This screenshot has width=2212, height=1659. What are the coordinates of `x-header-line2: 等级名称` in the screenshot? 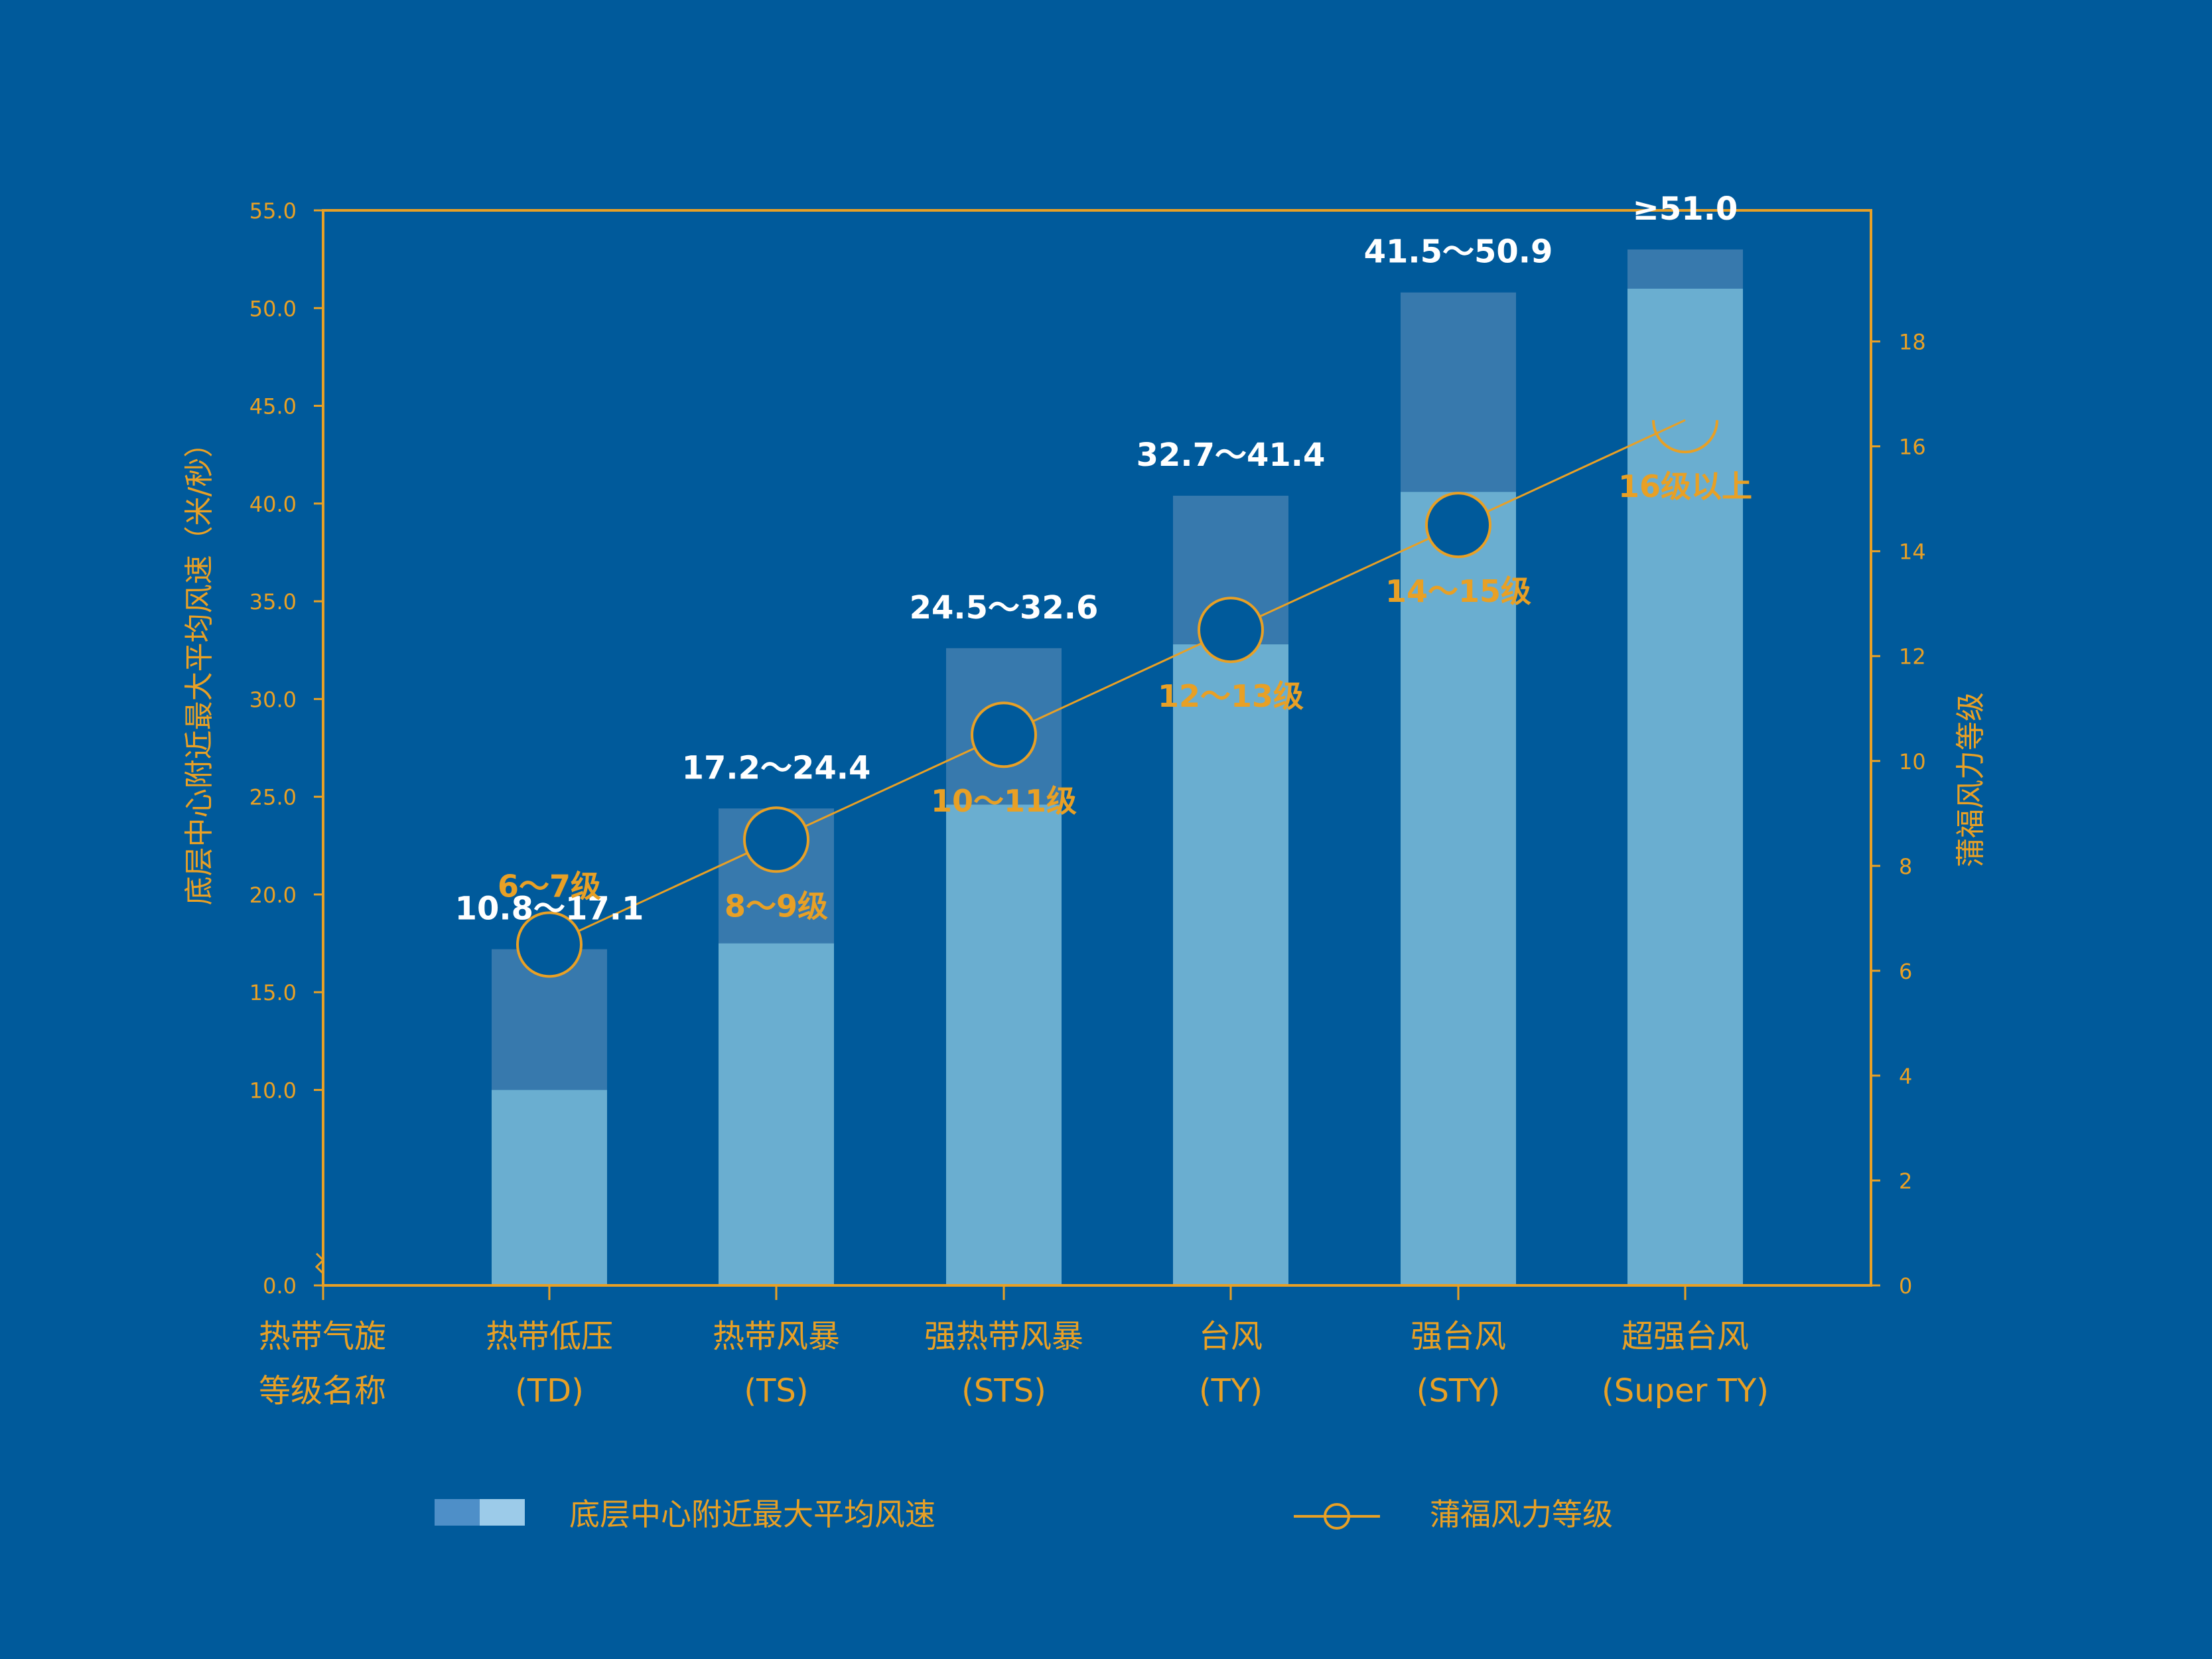 It's located at (322, 1390).